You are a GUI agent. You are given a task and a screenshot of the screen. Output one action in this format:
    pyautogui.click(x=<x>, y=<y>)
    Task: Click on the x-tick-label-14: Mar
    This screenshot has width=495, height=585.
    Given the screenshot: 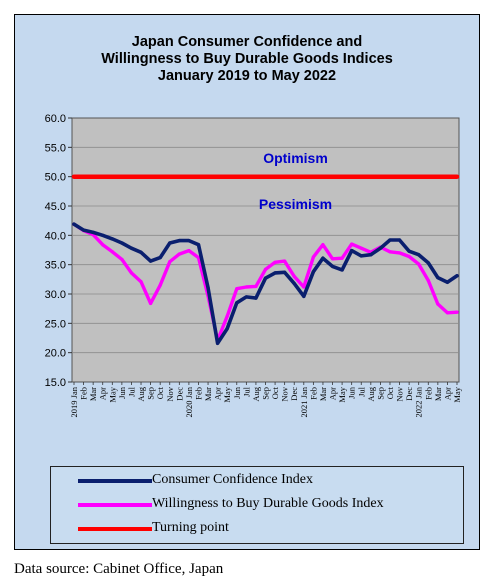 What is the action you would take?
    pyautogui.click(x=208, y=394)
    